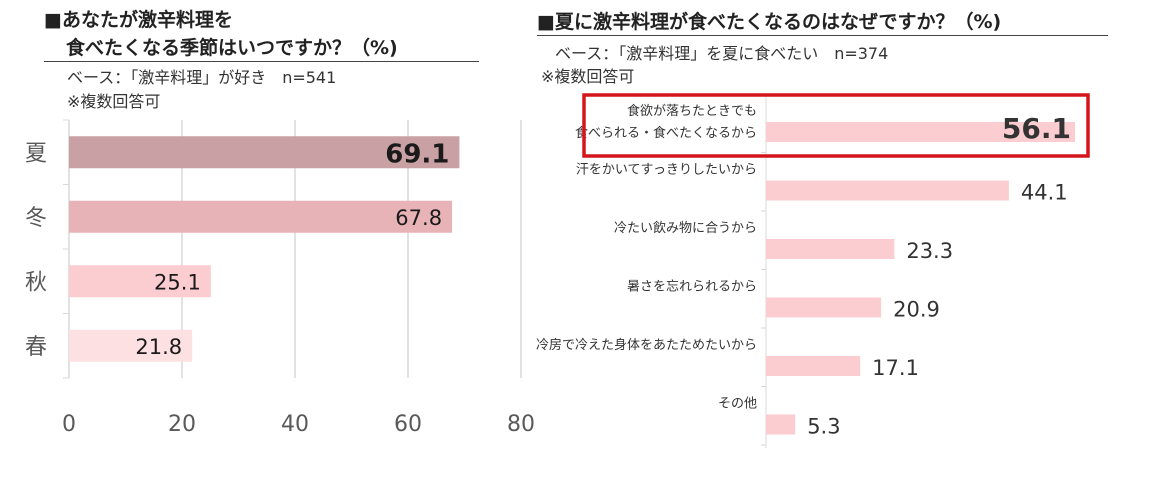 The height and width of the screenshot is (477, 1157). What do you see at coordinates (666, 170) in the screenshot?
I see `right-category-label: 汗をかいてすっきりしたいから` at bounding box center [666, 170].